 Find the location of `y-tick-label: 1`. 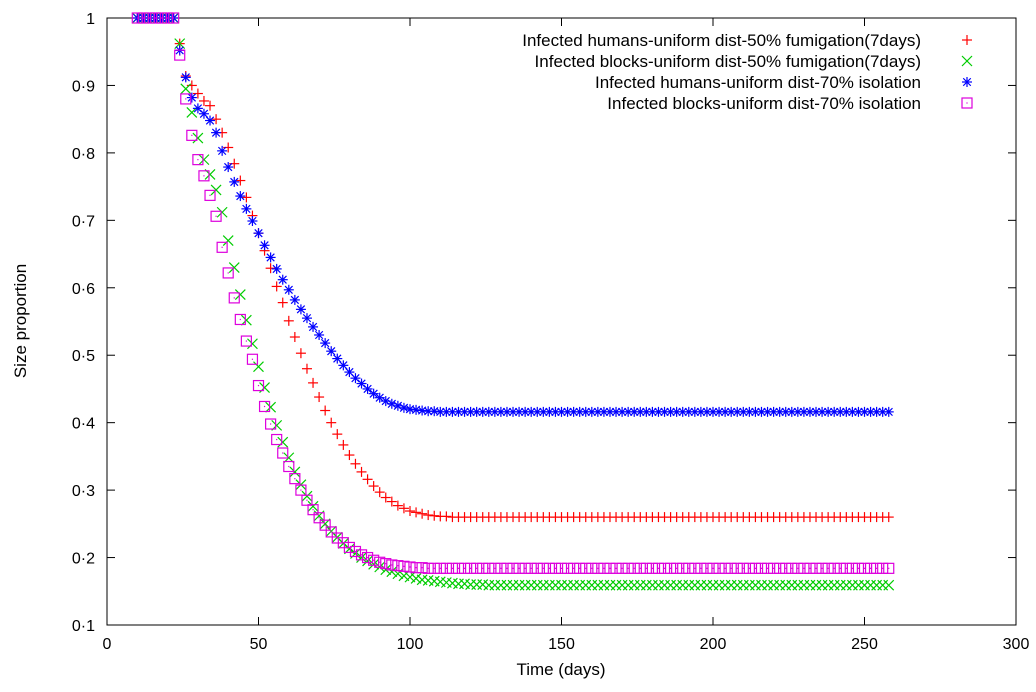

y-tick-label: 1 is located at coordinates (90, 19).